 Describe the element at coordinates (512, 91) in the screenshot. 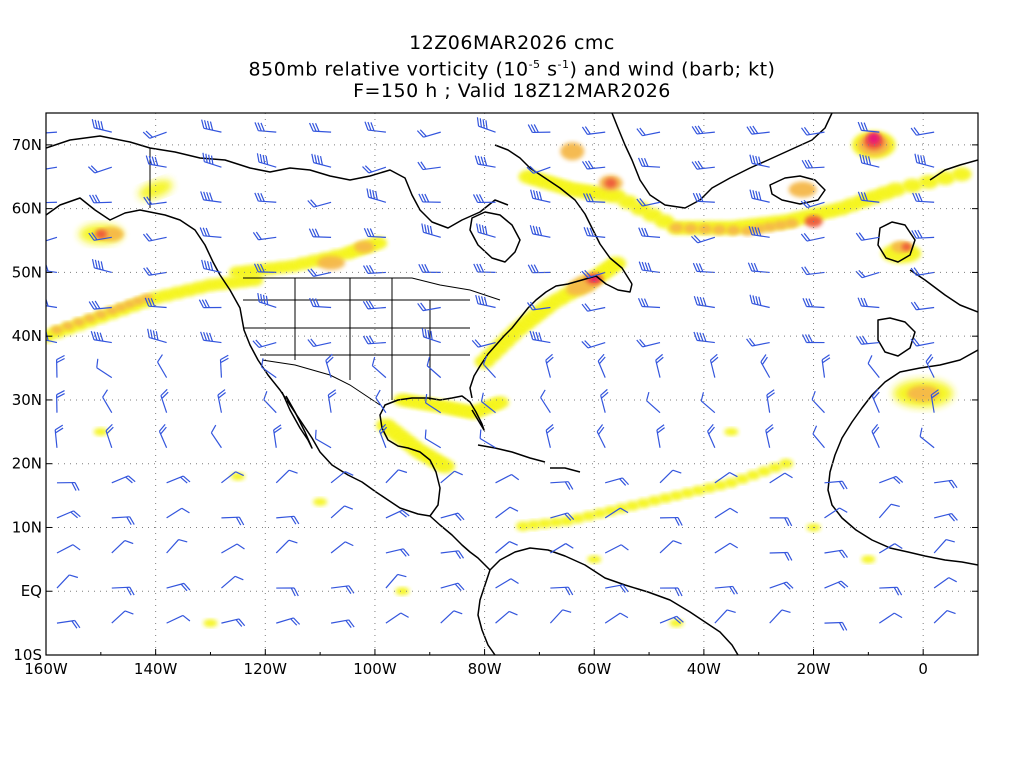

I see `title-line-3: F=150 h ; Valid 18Z12MAR2026` at that location.